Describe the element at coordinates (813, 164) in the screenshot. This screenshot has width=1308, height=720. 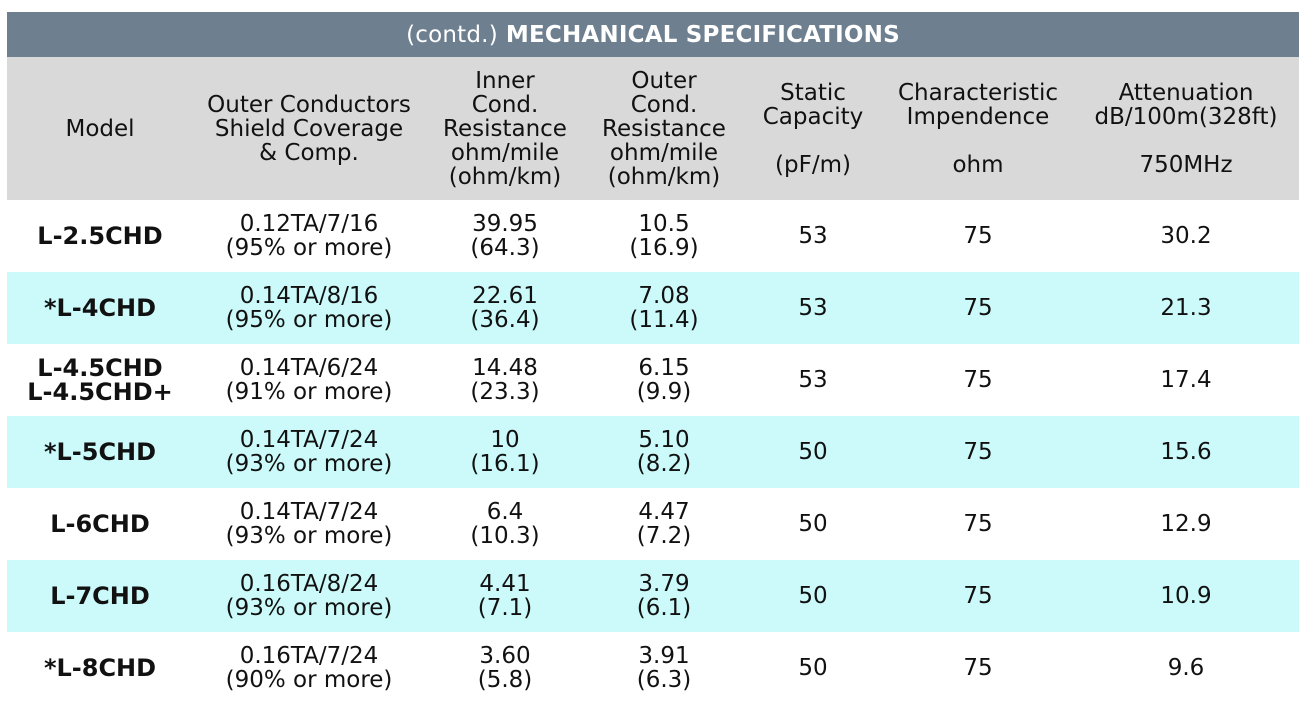
I see `col-unit-capacity: (pF/m)` at that location.